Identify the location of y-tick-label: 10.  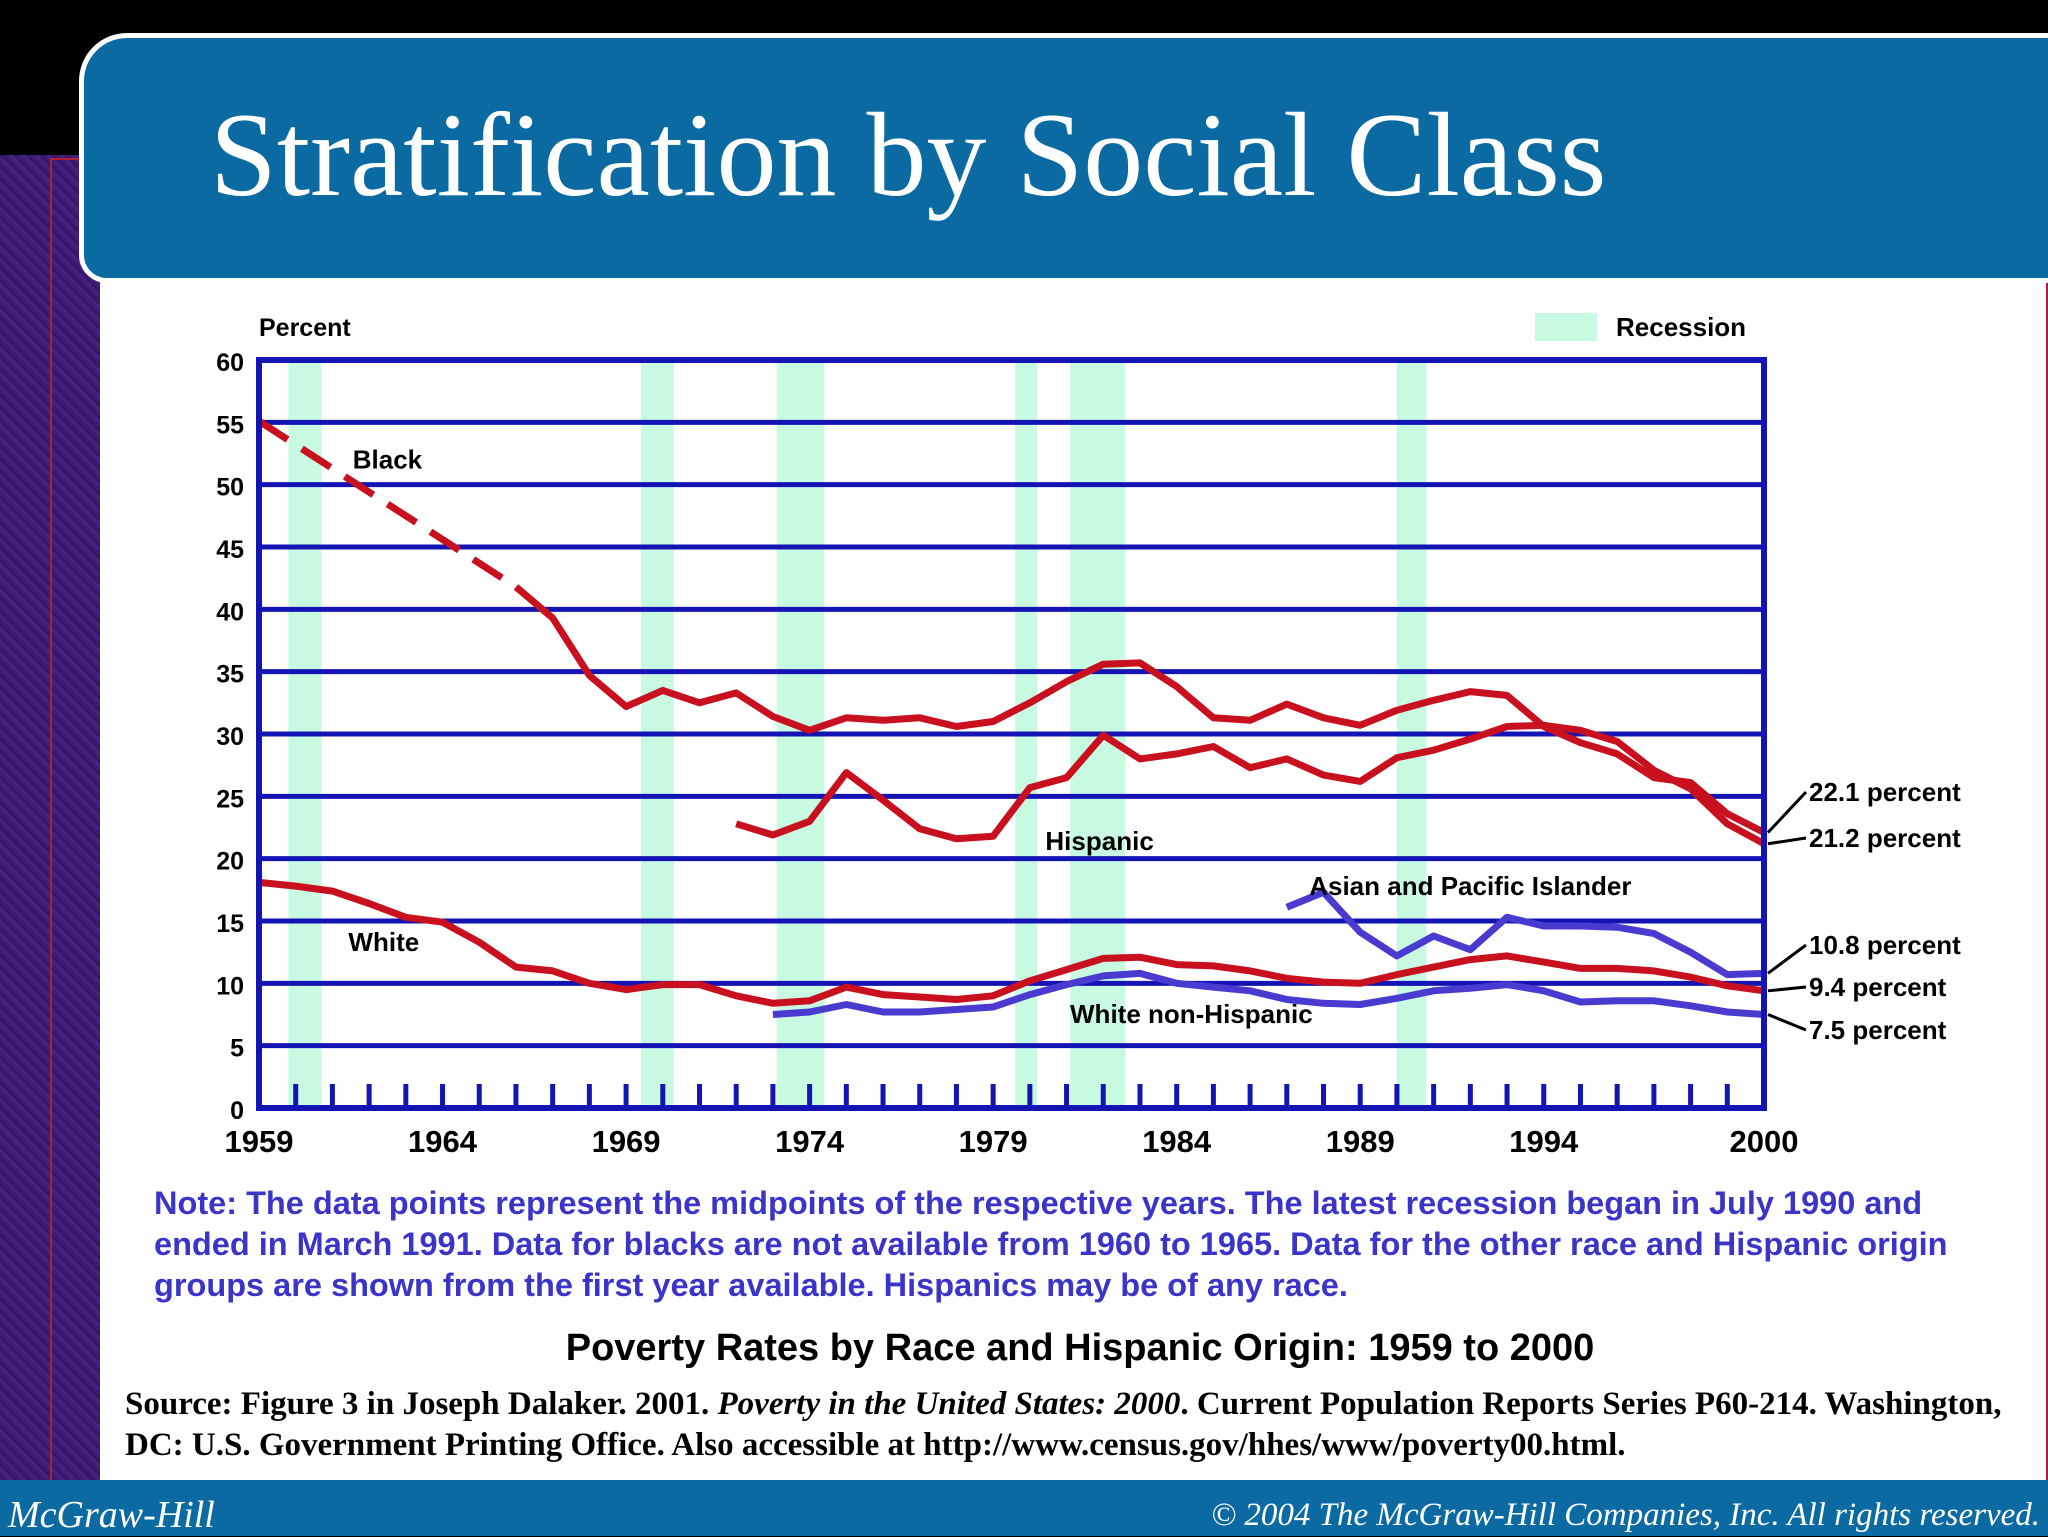
(230, 986).